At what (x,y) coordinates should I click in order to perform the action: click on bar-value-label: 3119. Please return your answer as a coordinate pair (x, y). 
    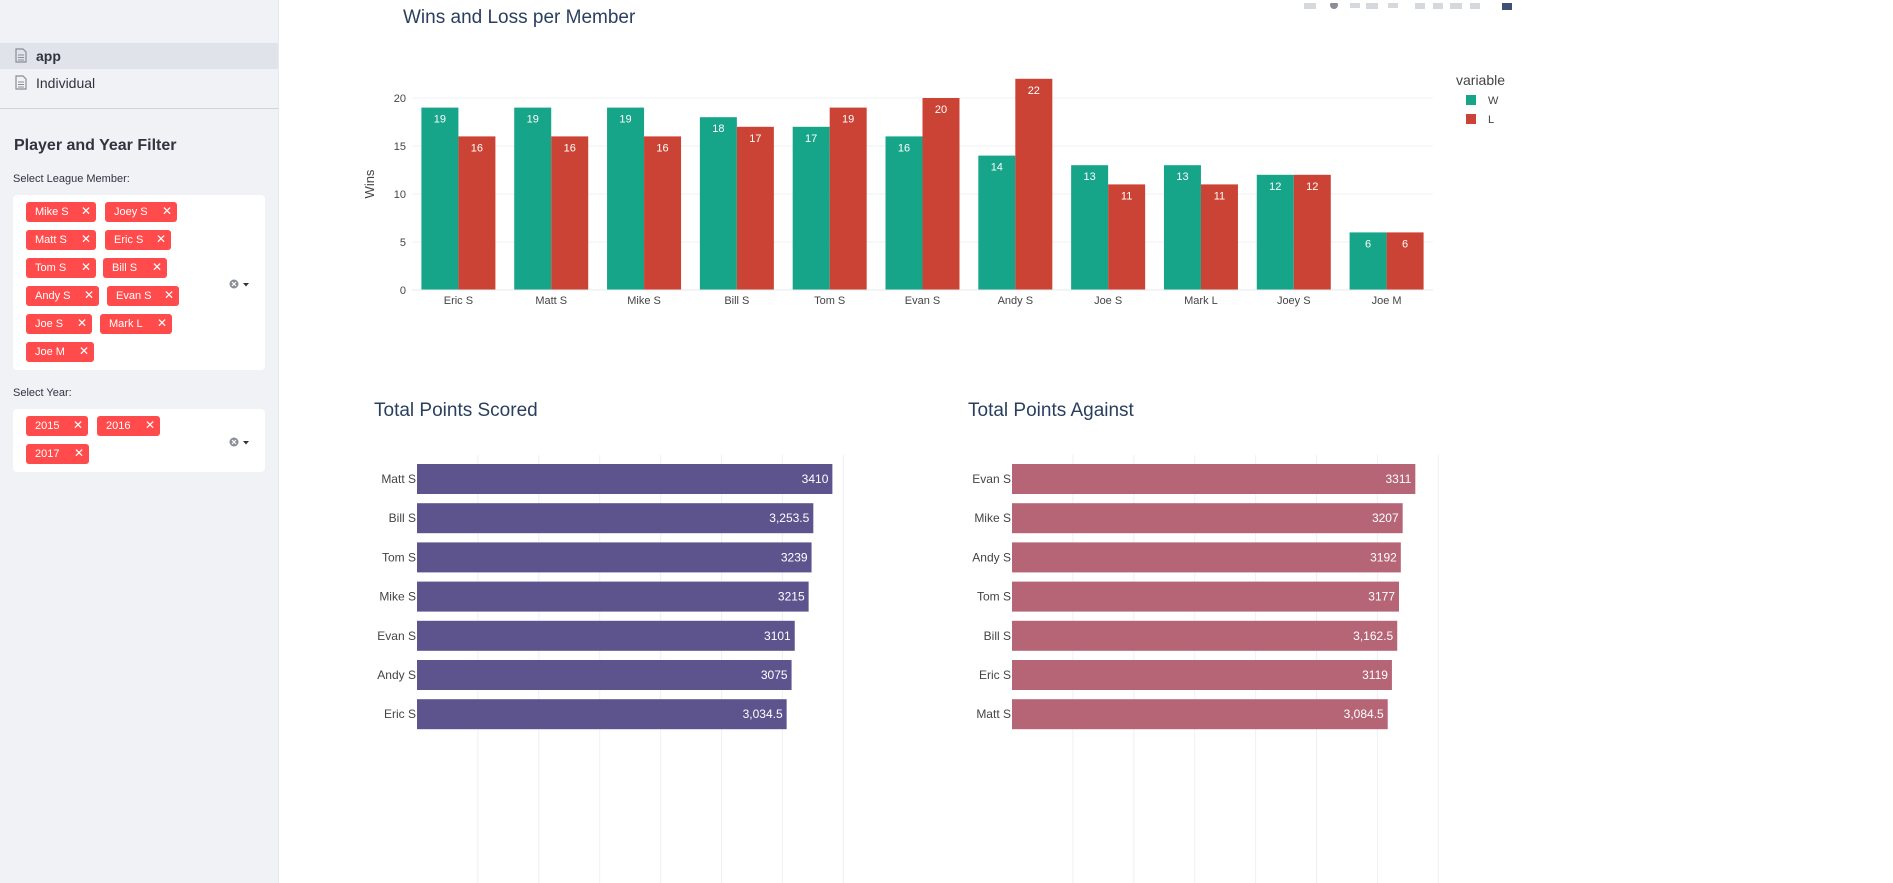
    Looking at the image, I should click on (1375, 675).